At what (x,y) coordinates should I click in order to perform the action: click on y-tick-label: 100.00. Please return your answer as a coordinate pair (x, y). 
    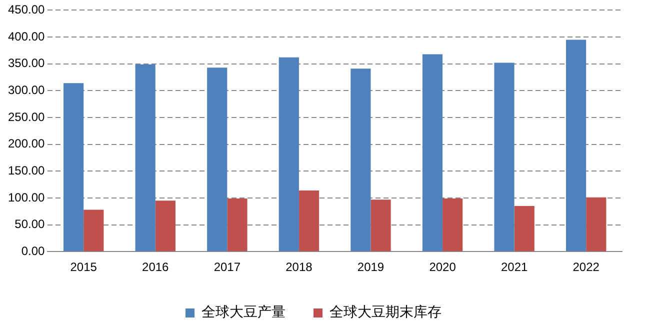
    Looking at the image, I should click on (27, 197).